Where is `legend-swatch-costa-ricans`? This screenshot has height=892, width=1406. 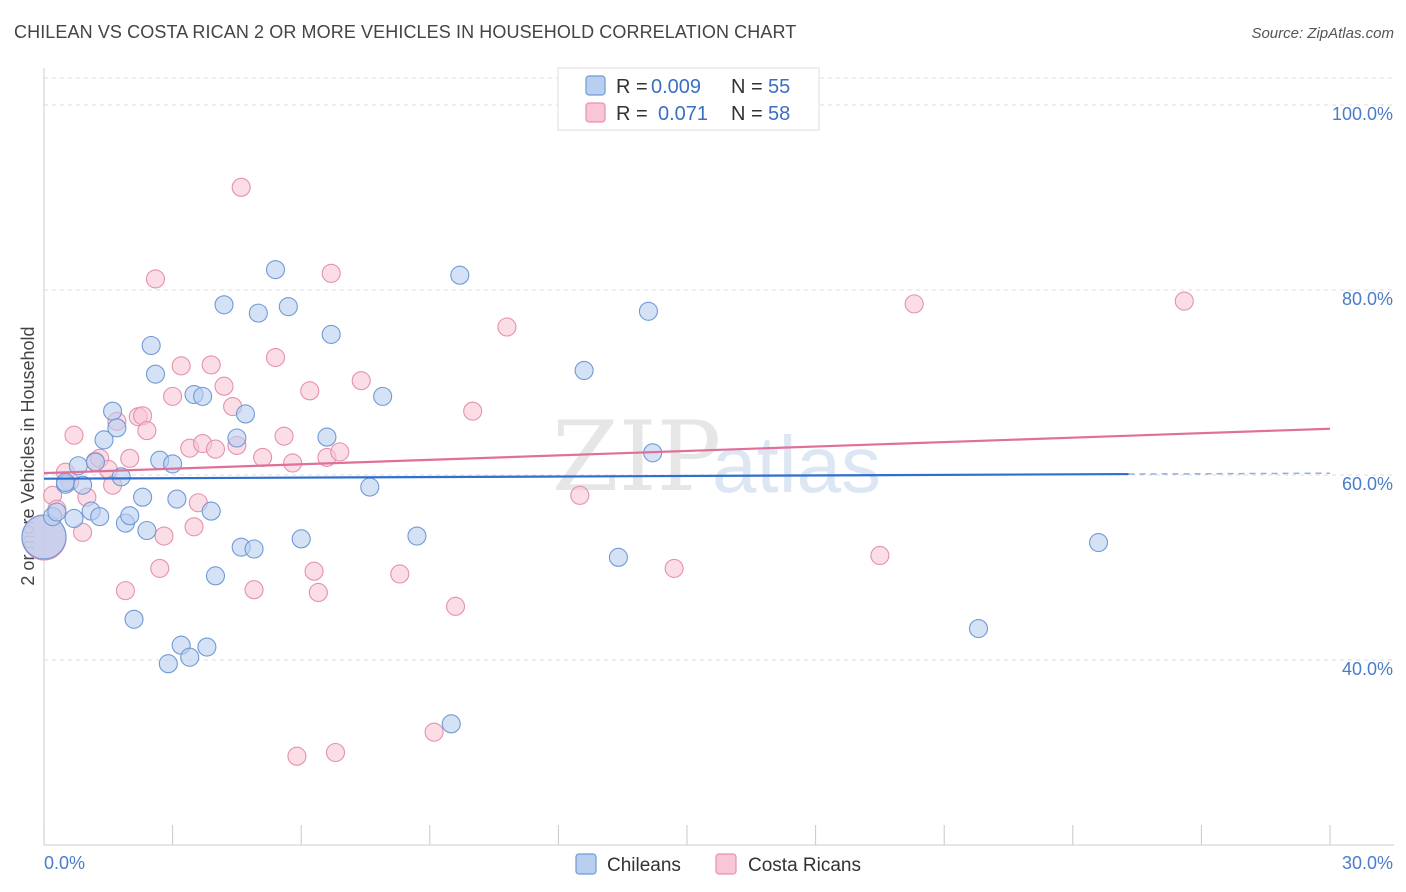
legend-swatch-costa-ricans is located at coordinates (595, 112).